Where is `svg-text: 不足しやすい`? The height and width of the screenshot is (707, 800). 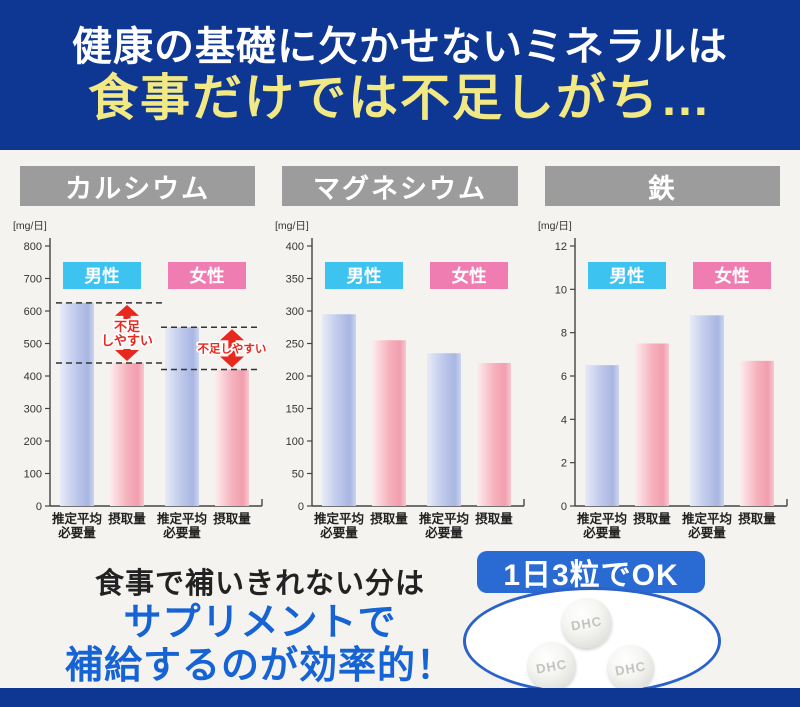 svg-text: 不足しやすい is located at coordinates (232, 348).